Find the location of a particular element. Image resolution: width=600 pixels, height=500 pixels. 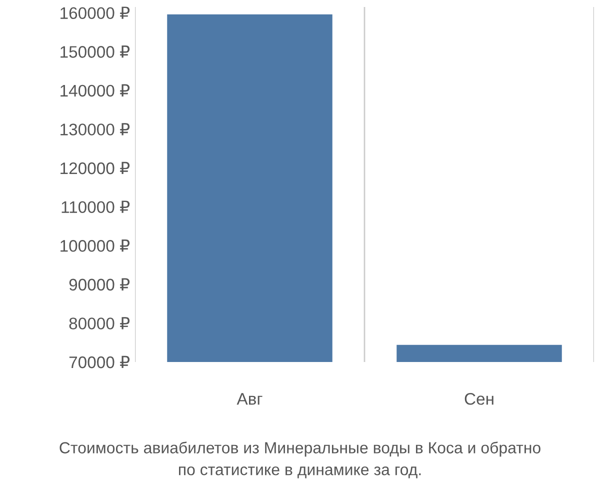

y-tick-label: 90000 ₽ is located at coordinates (99, 284).